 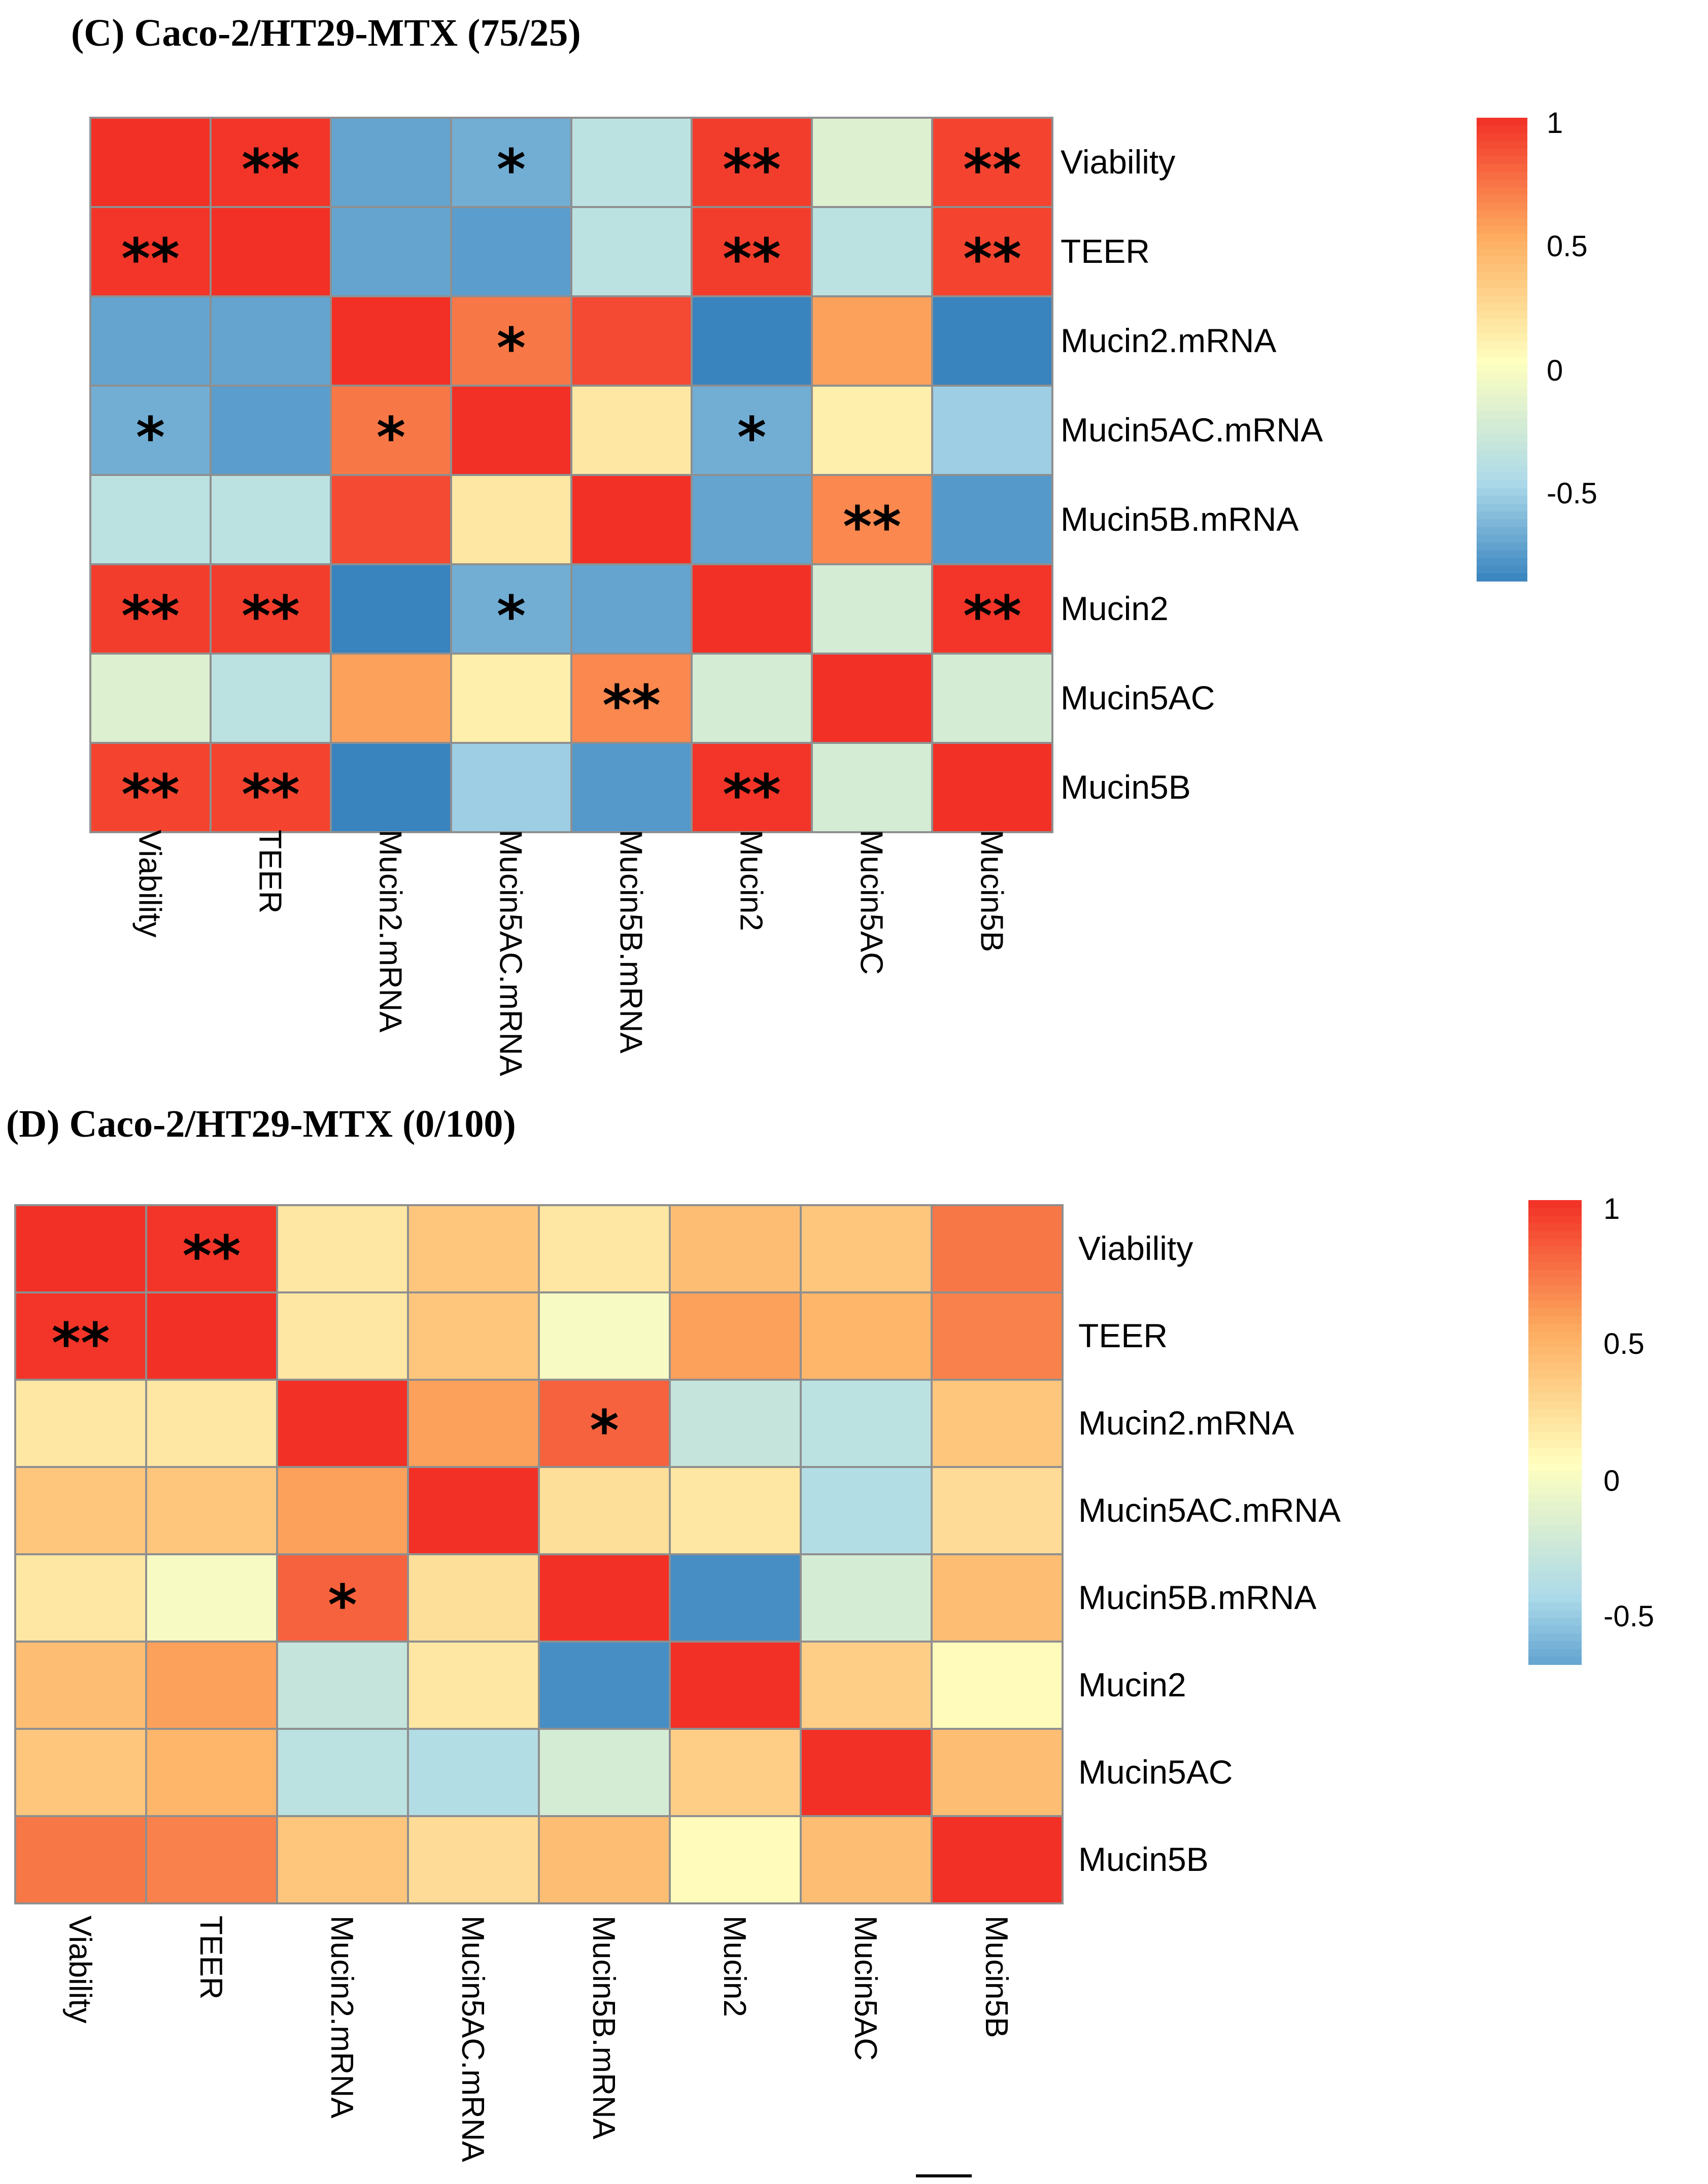 I want to click on row-label-mucin5b-mrna: Mucin5B.mRNA, so click(x=1180, y=519).